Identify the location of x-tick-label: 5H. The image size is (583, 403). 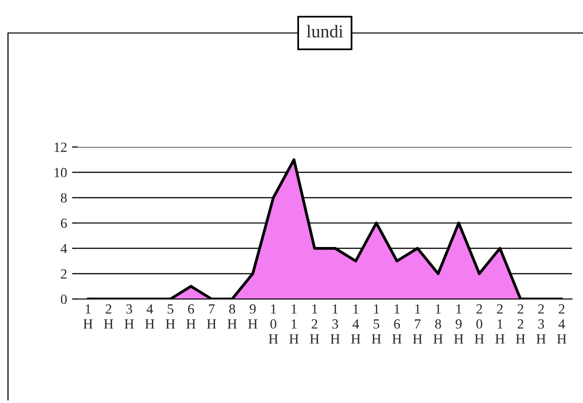
(170, 316).